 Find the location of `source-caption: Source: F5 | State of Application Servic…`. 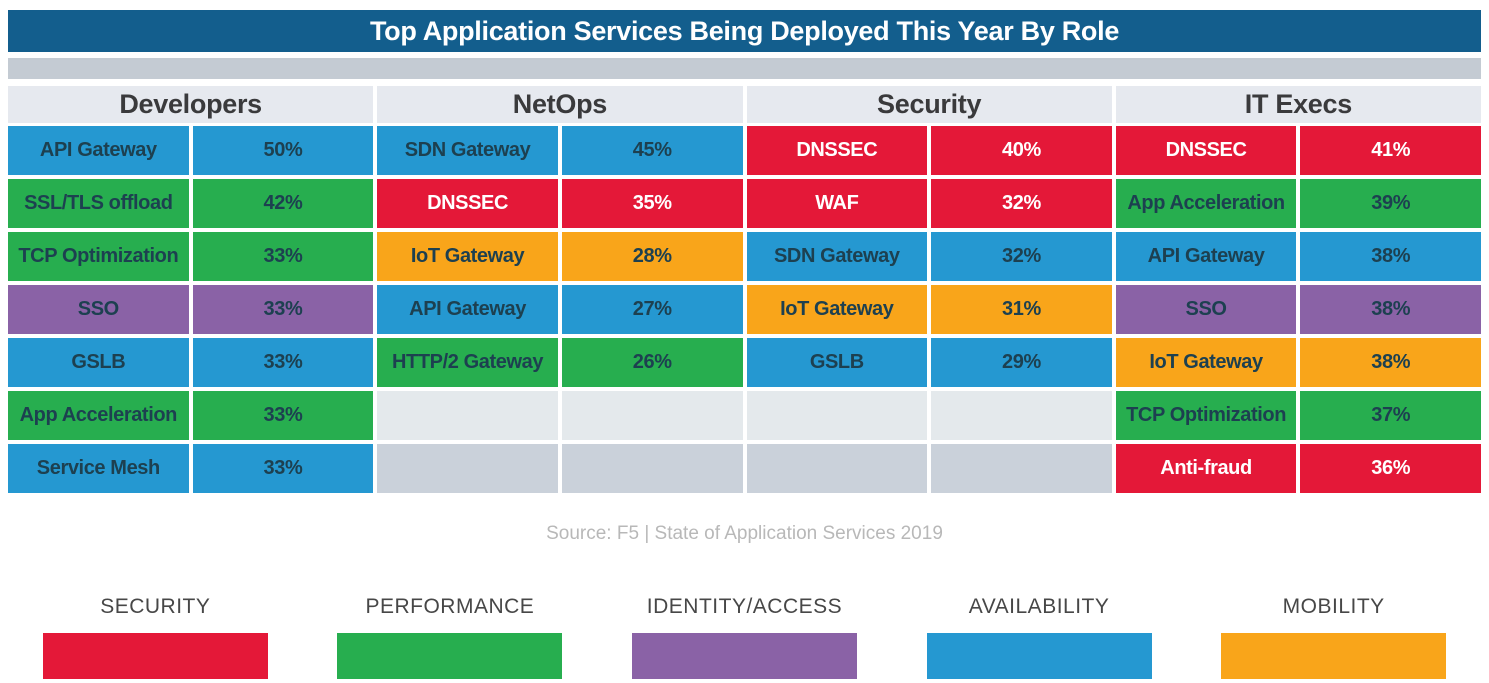

source-caption: Source: F5 | State of Application Servic… is located at coordinates (744, 533).